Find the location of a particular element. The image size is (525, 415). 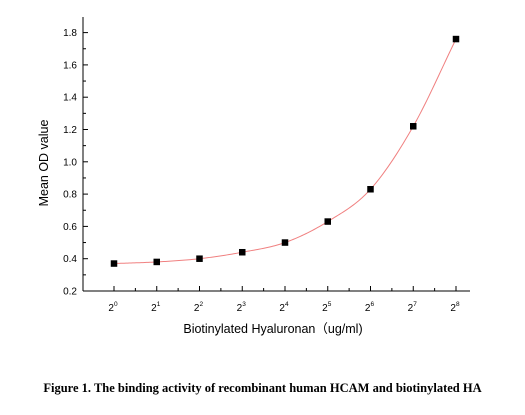

y-tick-label: 1.6 is located at coordinates (70, 65).